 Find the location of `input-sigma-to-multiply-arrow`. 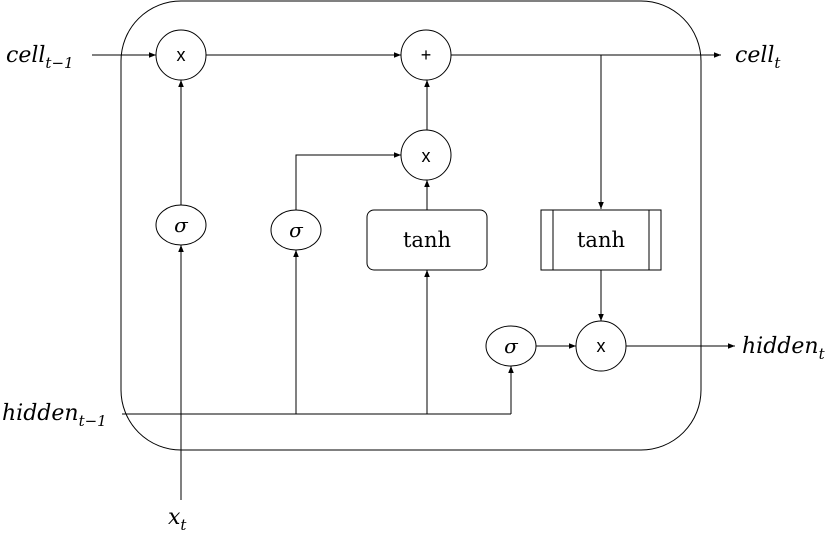

input-sigma-to-multiply-arrow is located at coordinates (348, 181).